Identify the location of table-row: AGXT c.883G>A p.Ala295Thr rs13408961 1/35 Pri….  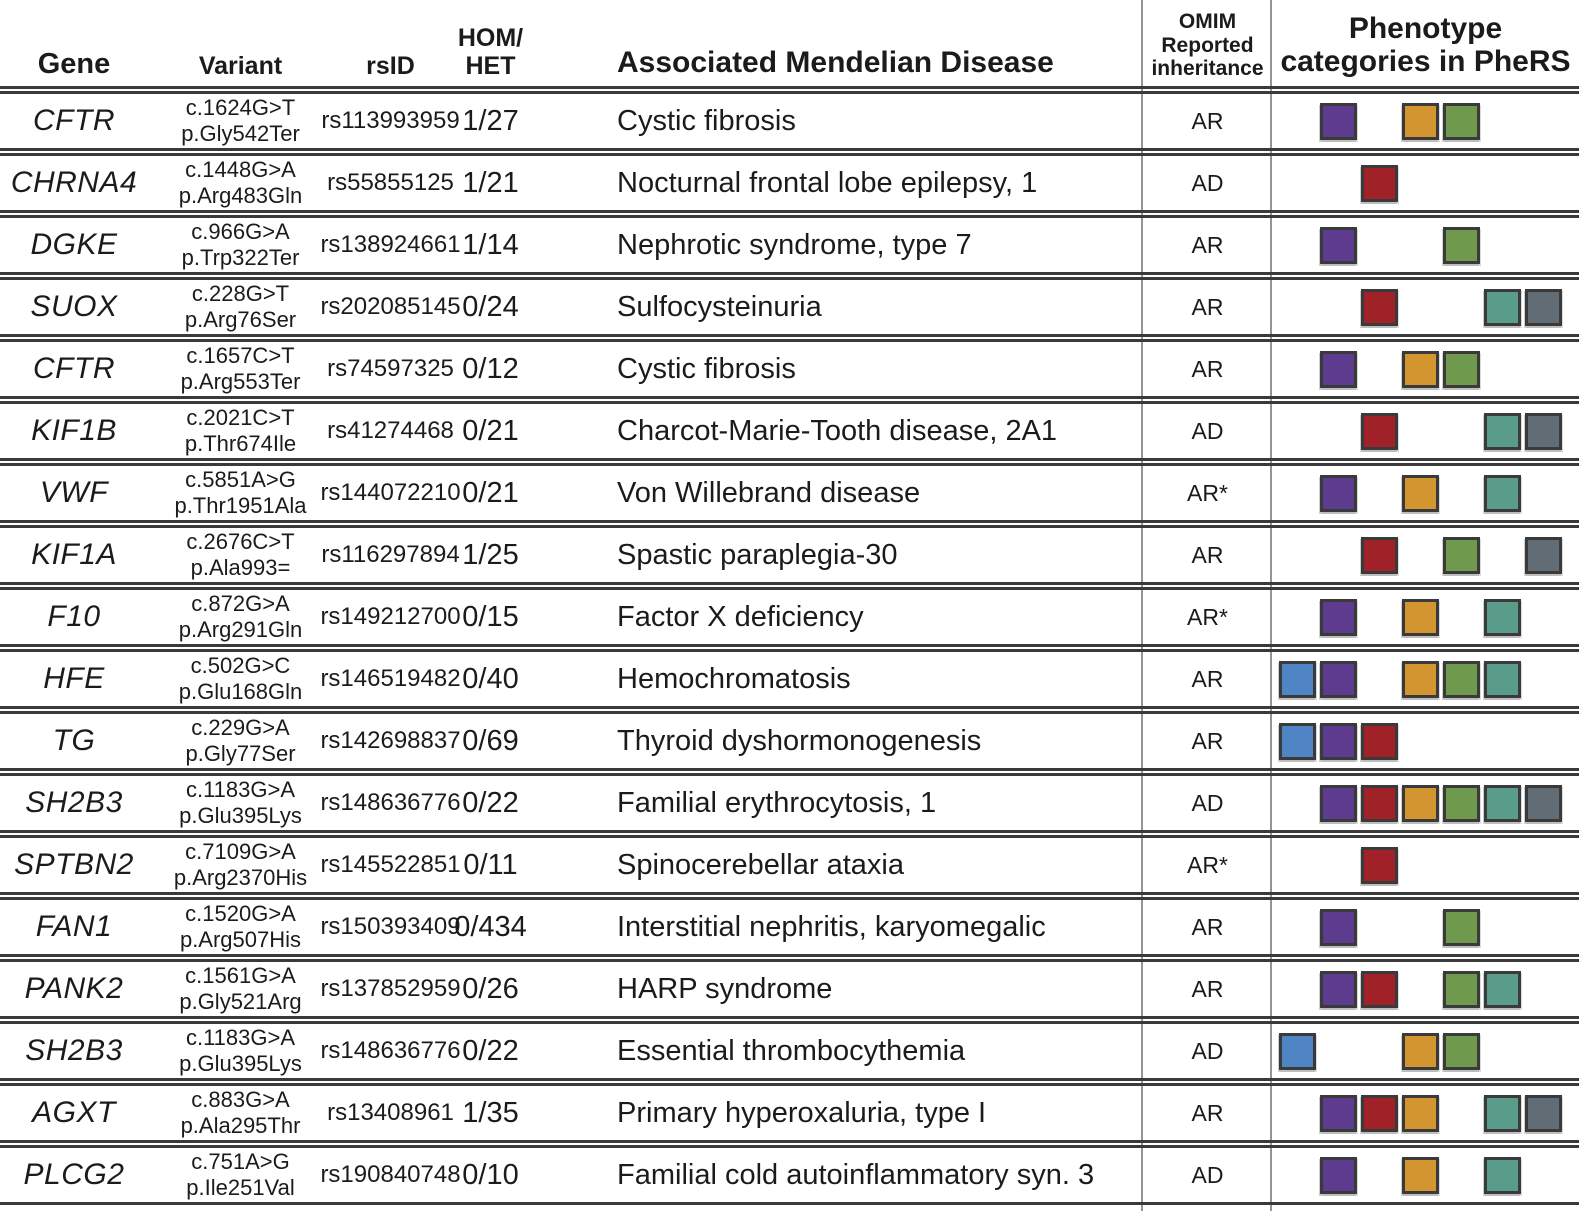
(789, 1113).